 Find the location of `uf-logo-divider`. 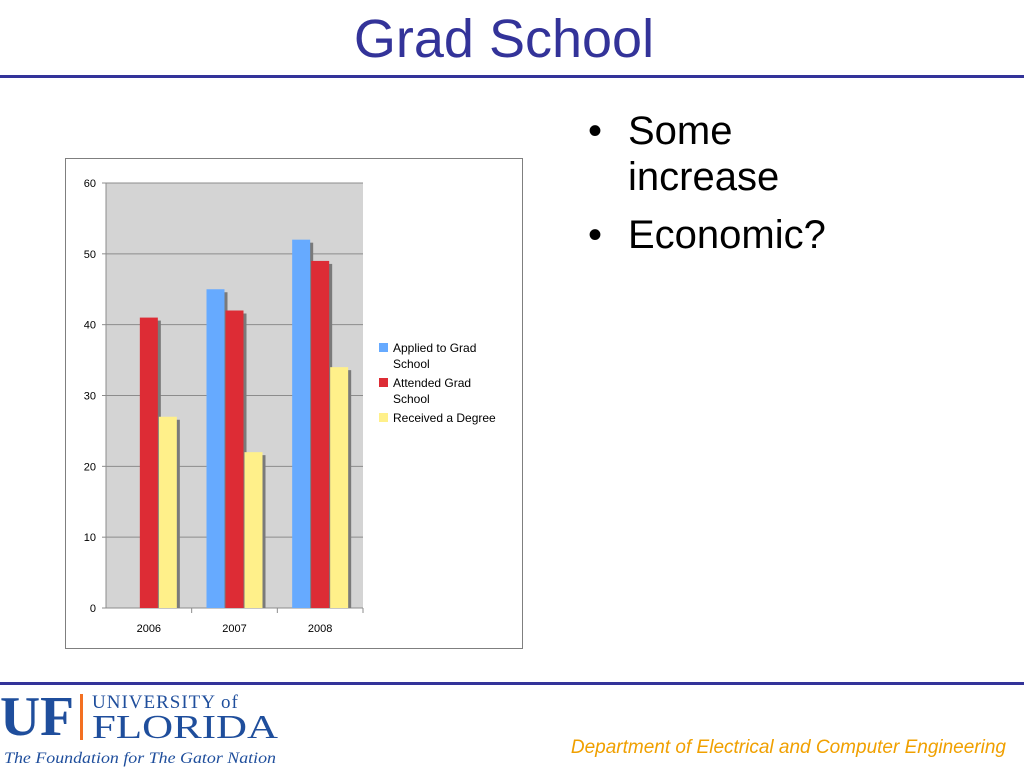

uf-logo-divider is located at coordinates (81, 717).